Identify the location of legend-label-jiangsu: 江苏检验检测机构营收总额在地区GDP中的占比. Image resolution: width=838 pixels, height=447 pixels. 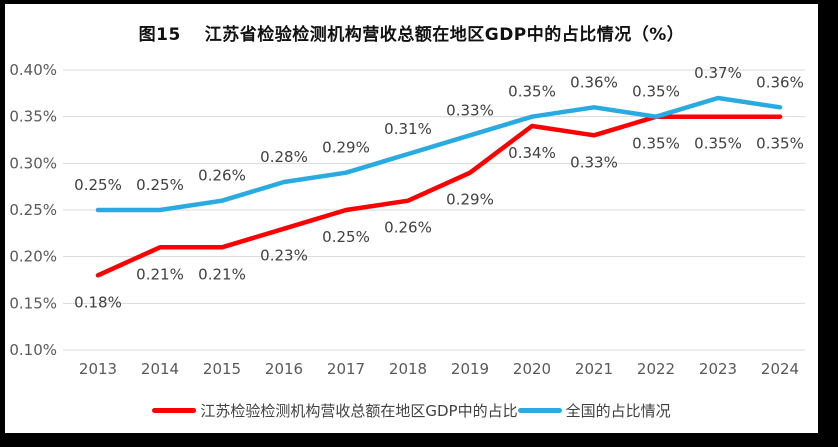
(359, 411).